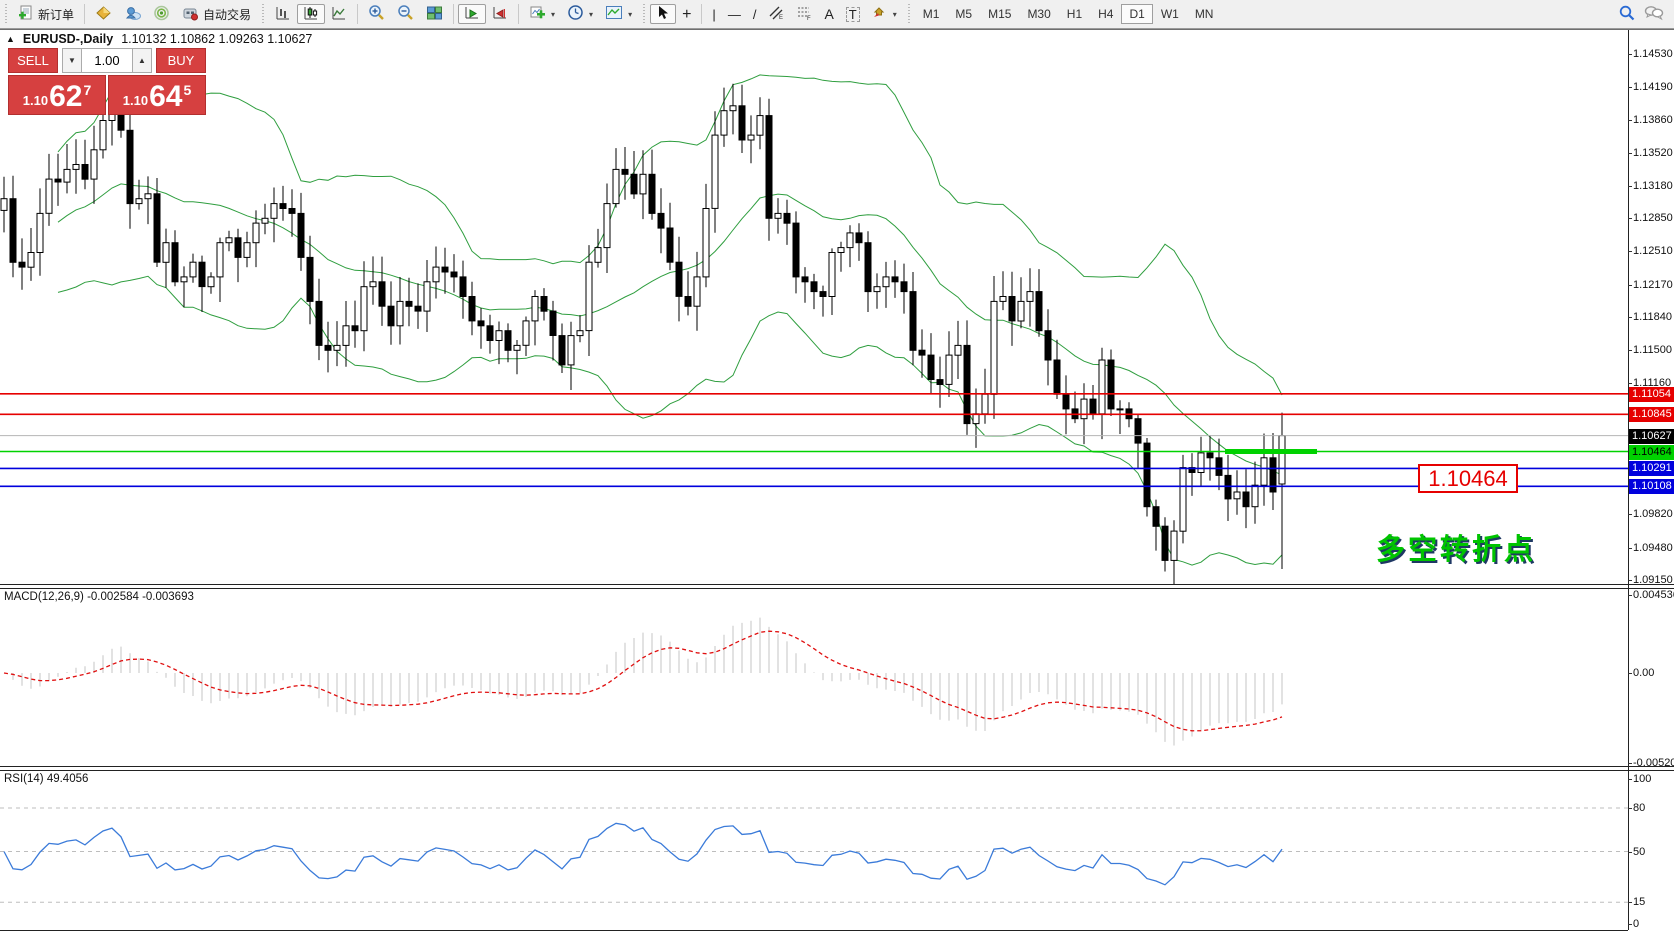  Describe the element at coordinates (434, 14) in the screenshot. I see `tile-windows-button` at that location.